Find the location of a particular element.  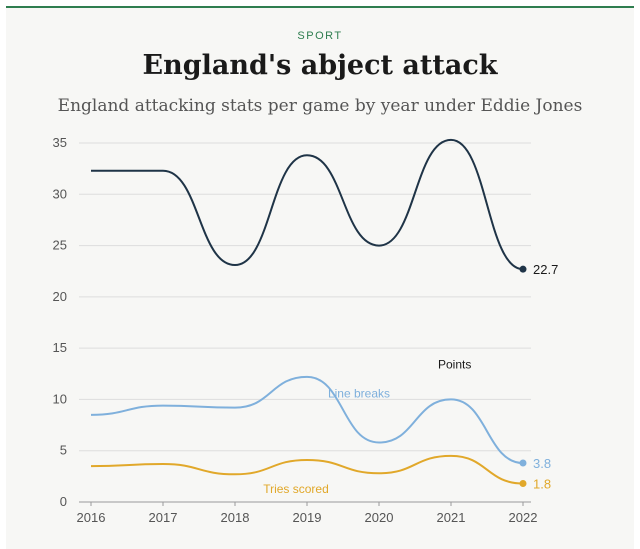

x-tick-label: 2017 is located at coordinates (163, 517).